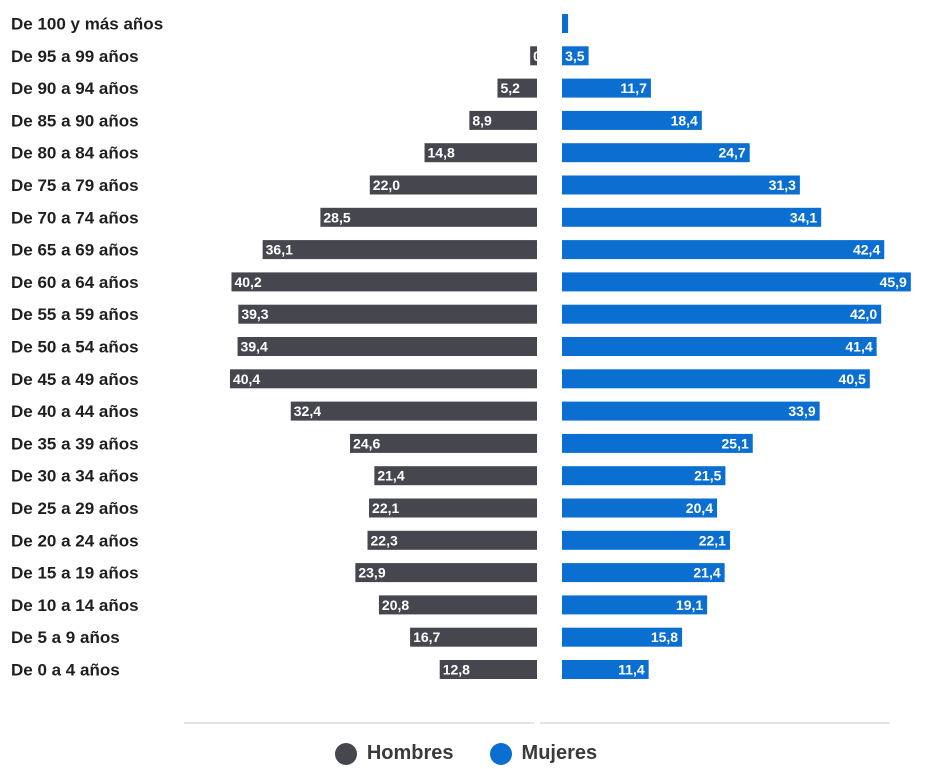  I want to click on data-label-hombres: 40,2, so click(247, 282).